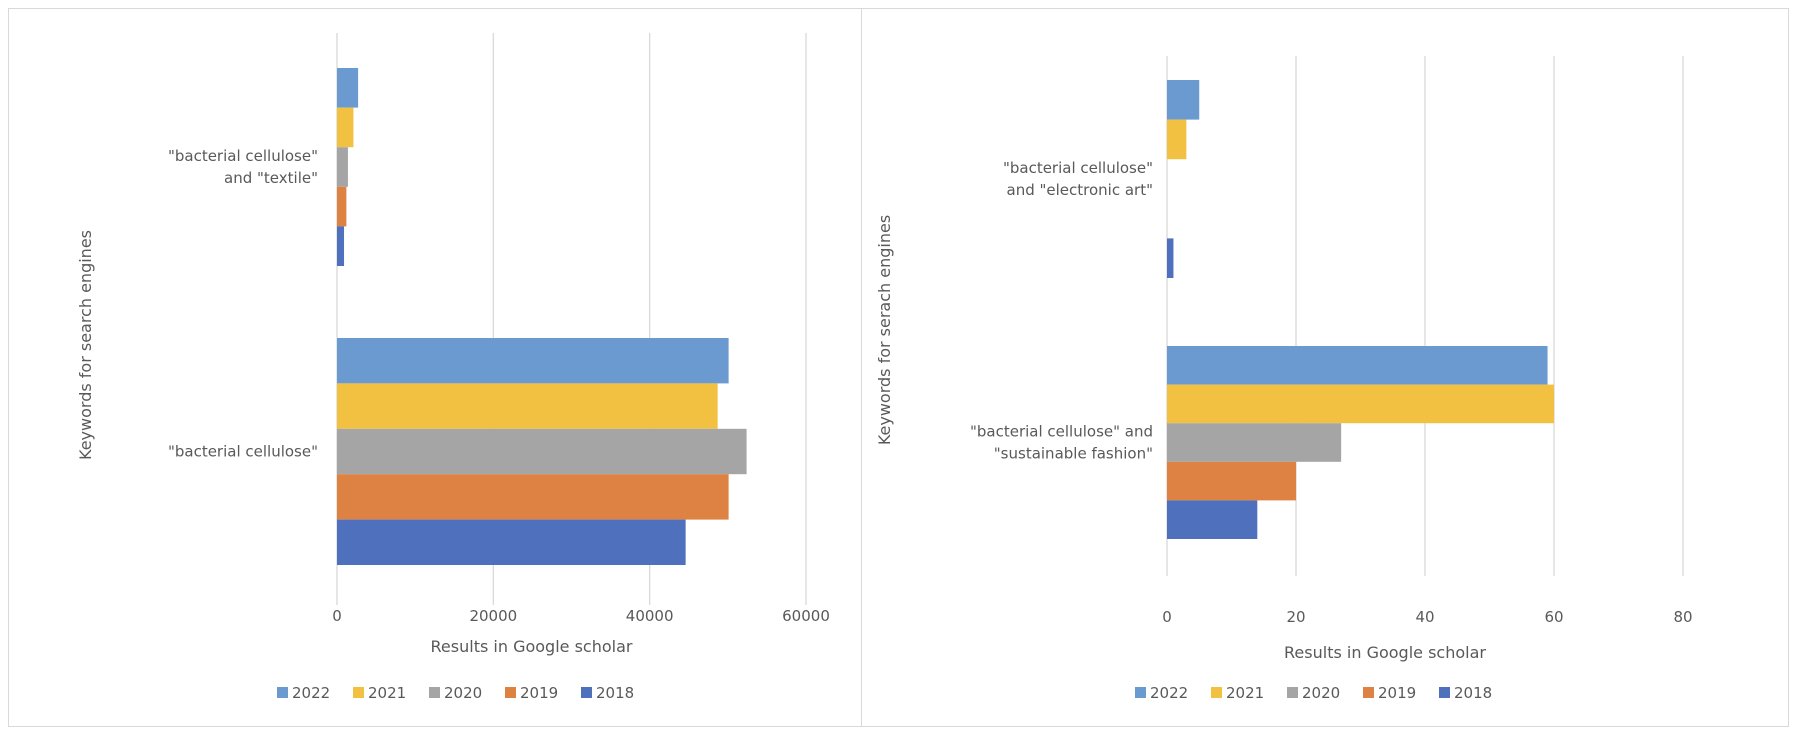 The image size is (1798, 738). Describe the element at coordinates (650, 616) in the screenshot. I see `x-tick-label: 40000` at that location.